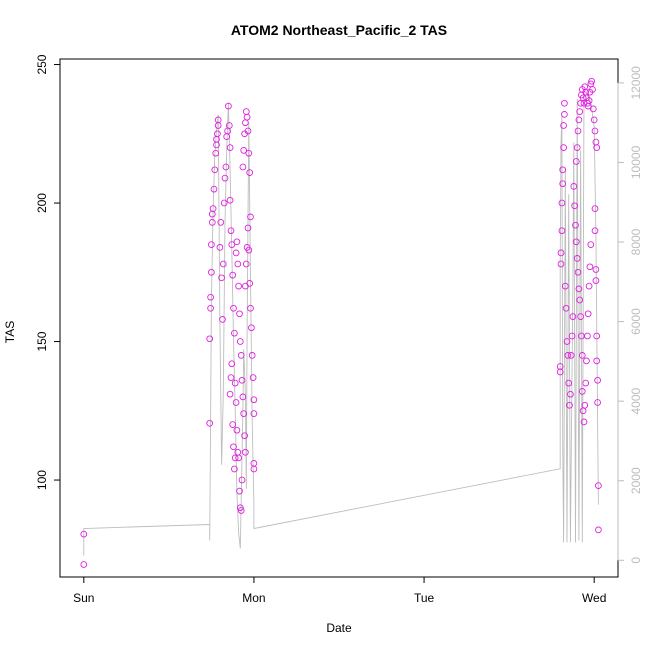  Describe the element at coordinates (339, 30) in the screenshot. I see `chart-title: ATOM2 Northeast_Pacific_2 TAS` at that location.